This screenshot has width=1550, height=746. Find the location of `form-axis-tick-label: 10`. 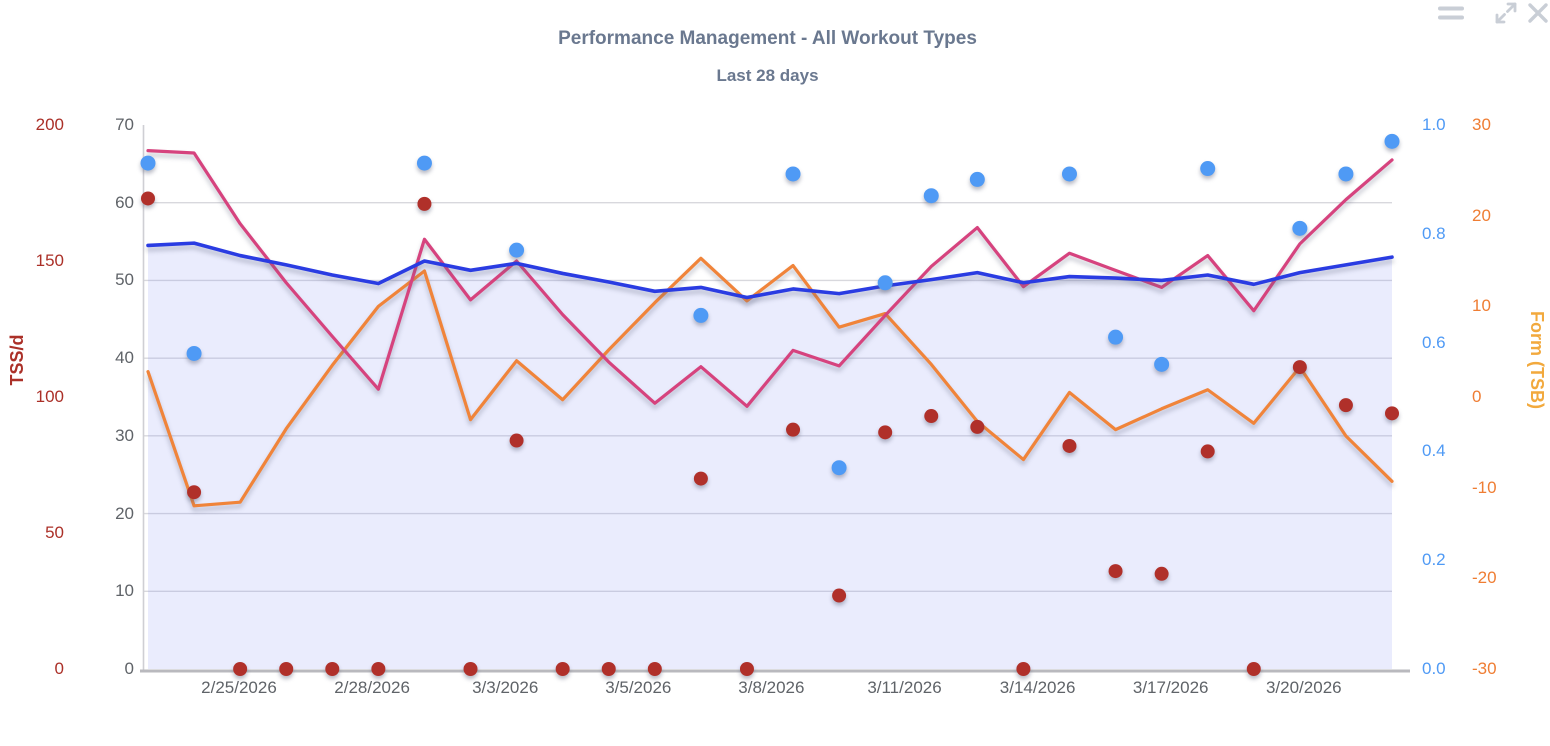

form-axis-tick-label: 10 is located at coordinates (1481, 306).